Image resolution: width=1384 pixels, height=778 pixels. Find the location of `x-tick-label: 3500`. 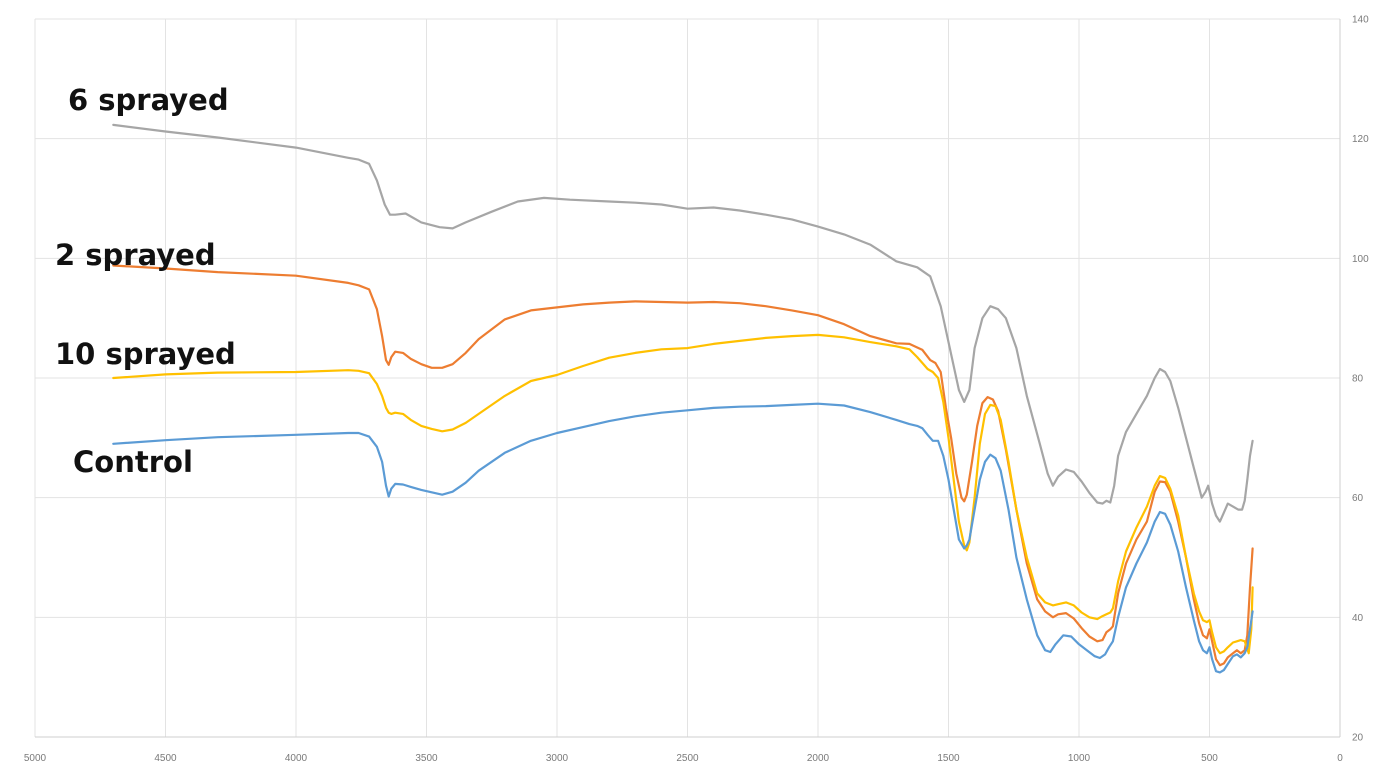

x-tick-label: 3500 is located at coordinates (426, 758).